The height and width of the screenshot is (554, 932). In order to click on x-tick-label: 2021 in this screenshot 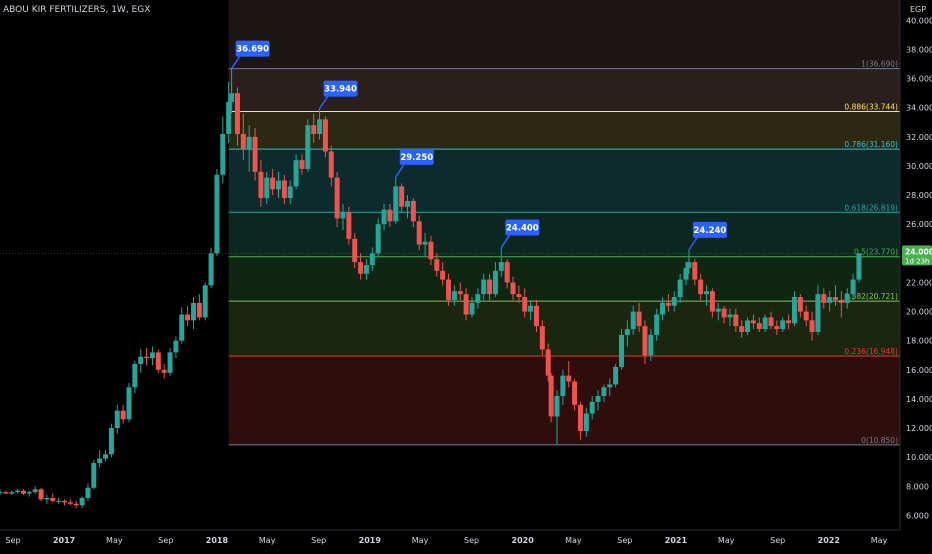, I will do `click(676, 540)`.